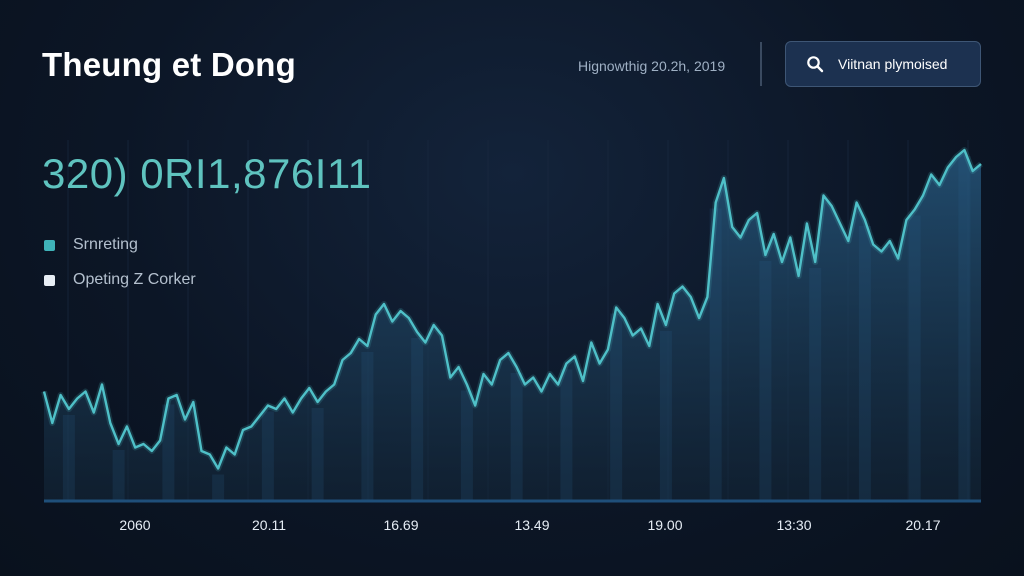  Describe the element at coordinates (815, 64) in the screenshot. I see `search-icon` at that location.